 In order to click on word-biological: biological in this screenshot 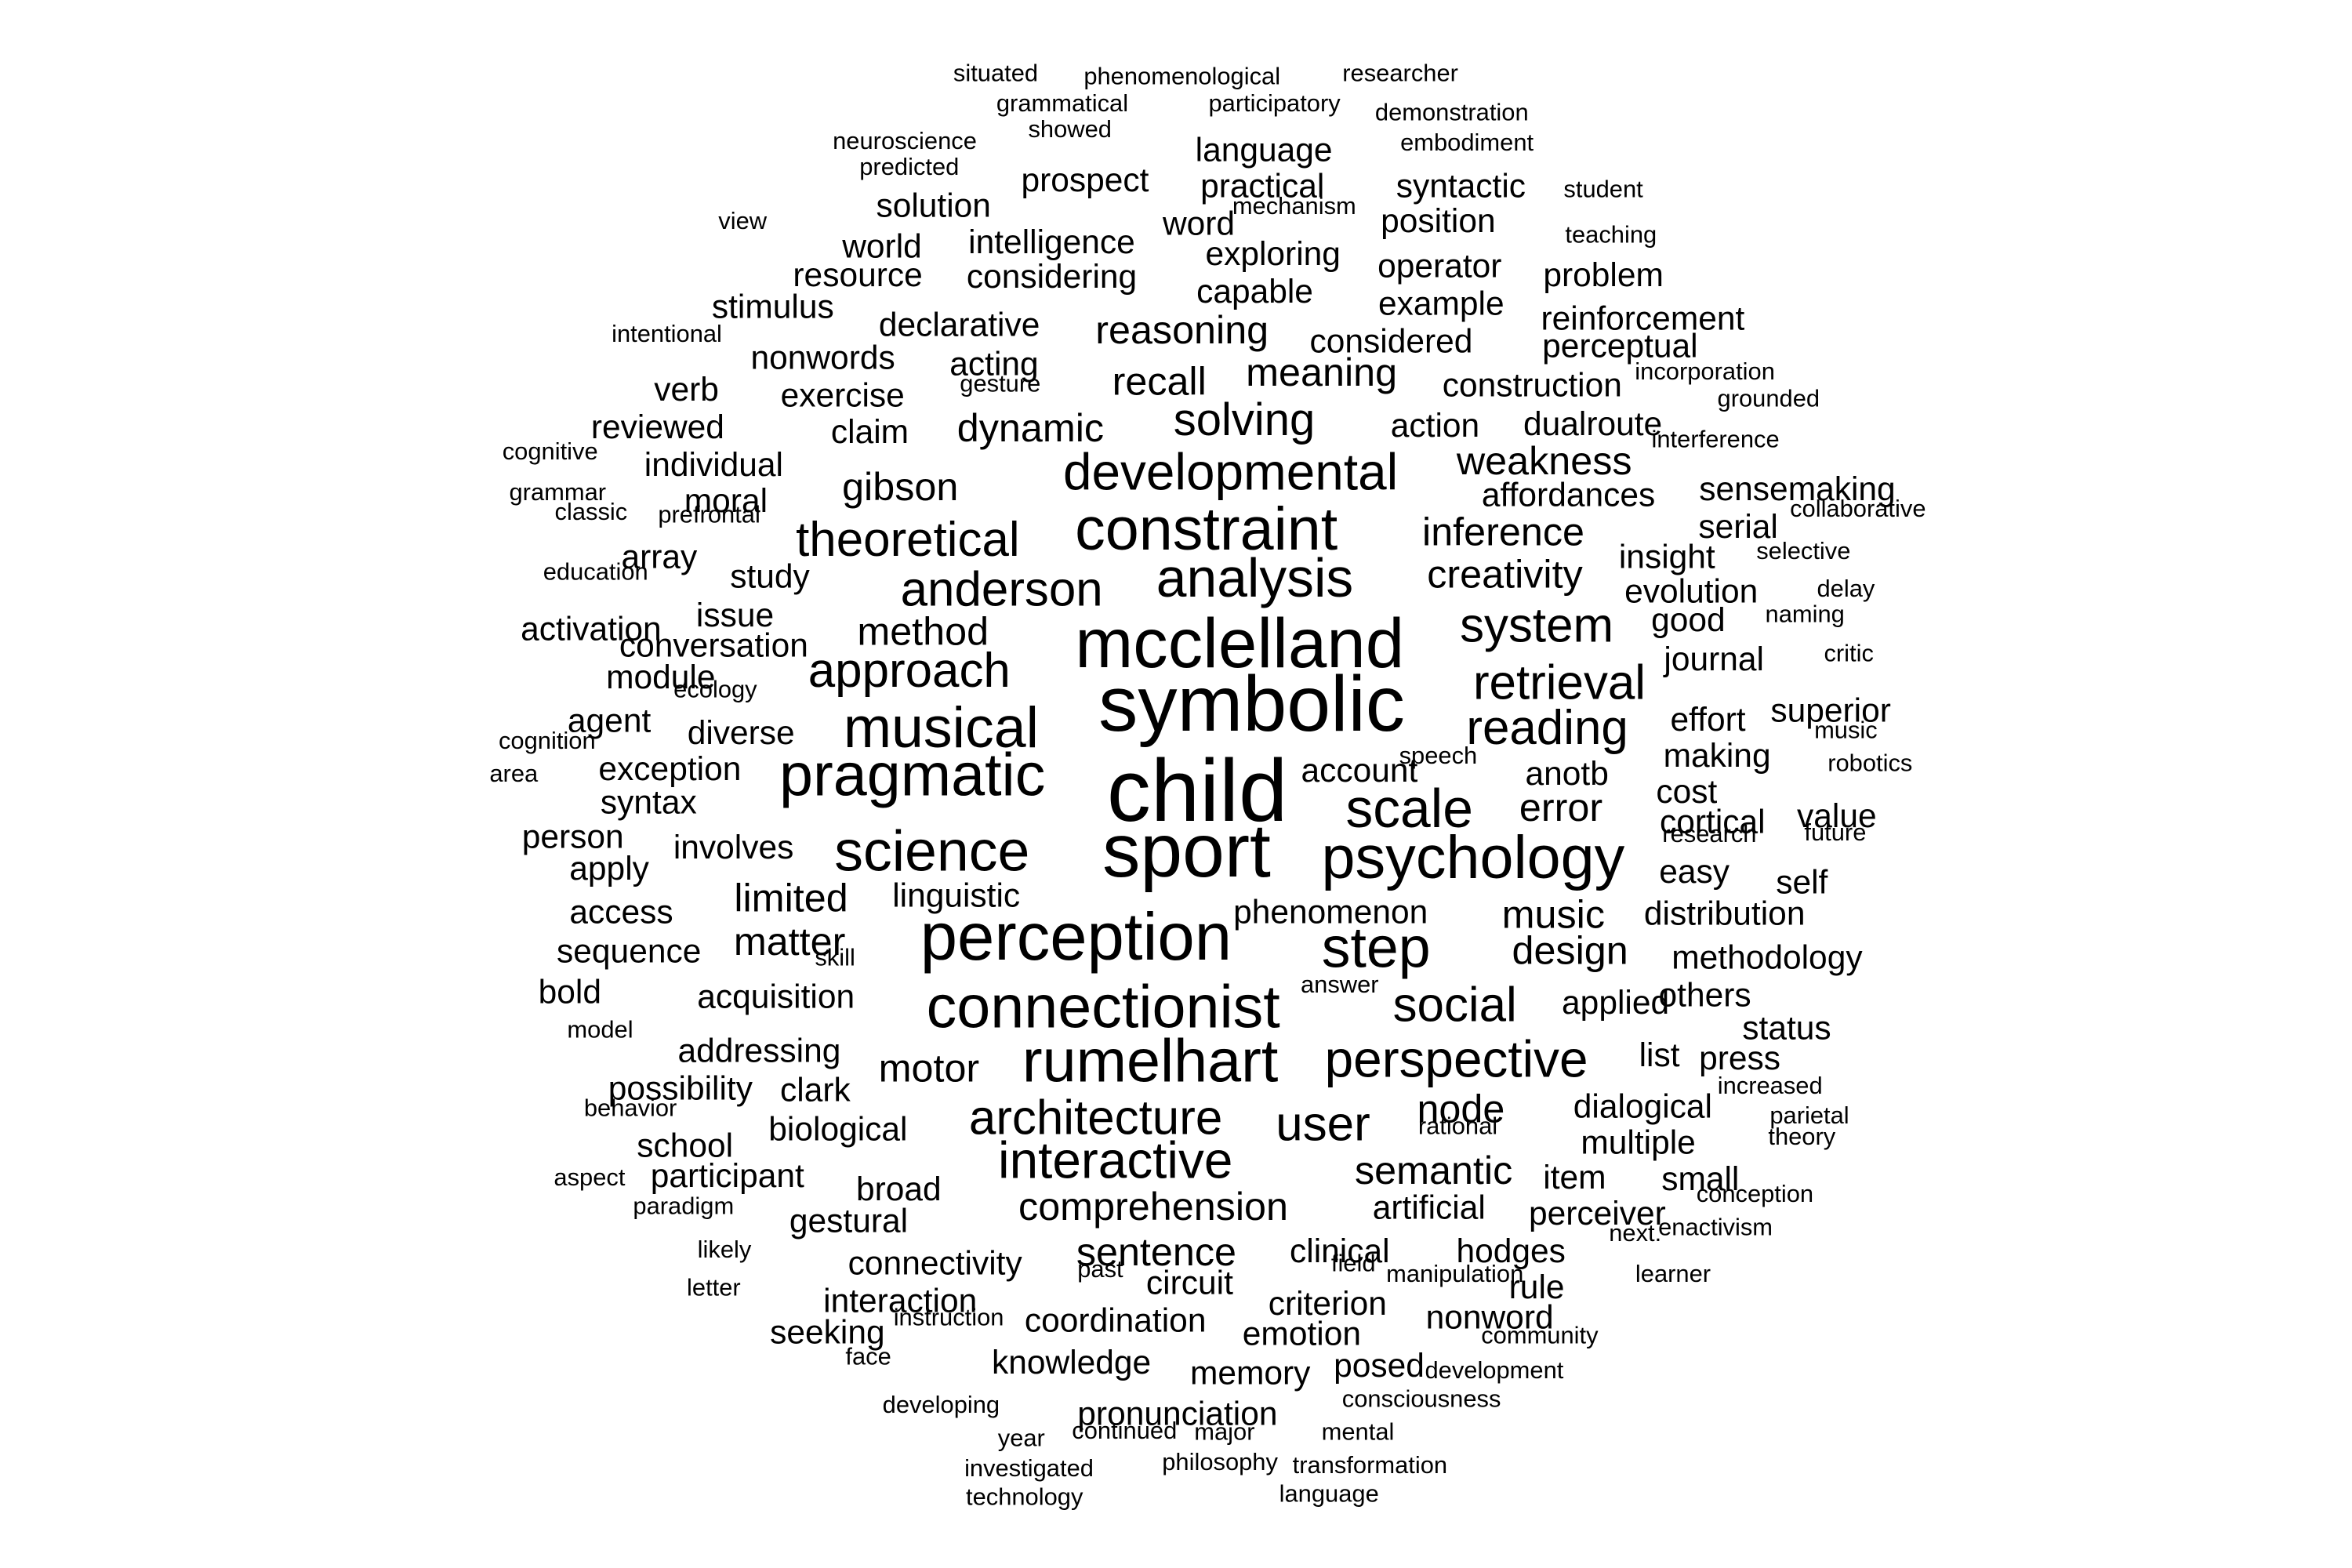, I will do `click(837, 1129)`.